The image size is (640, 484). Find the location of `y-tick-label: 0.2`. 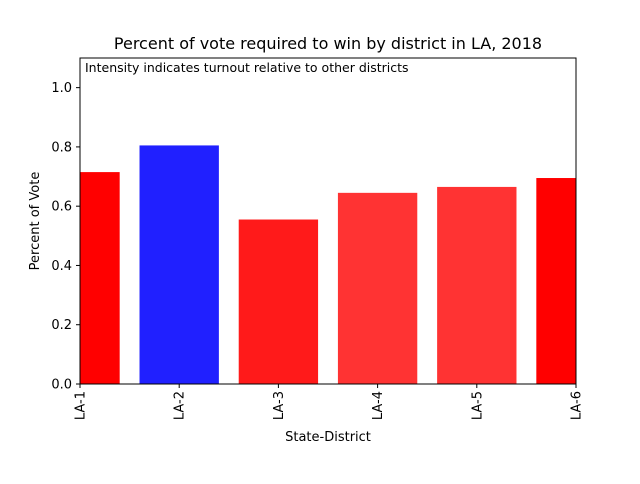

y-tick-label: 0.2 is located at coordinates (61, 325).